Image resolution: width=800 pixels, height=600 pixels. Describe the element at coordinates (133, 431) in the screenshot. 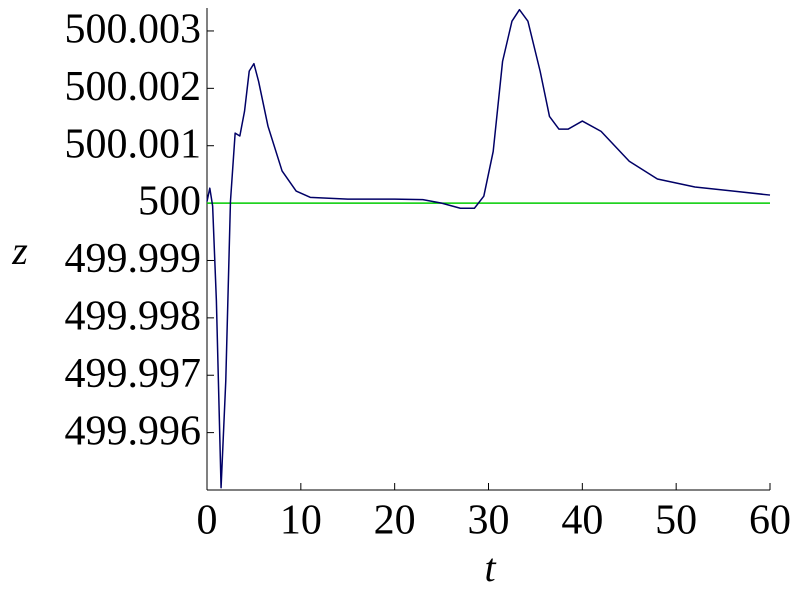

I see `y-tick-label: 499.996` at that location.